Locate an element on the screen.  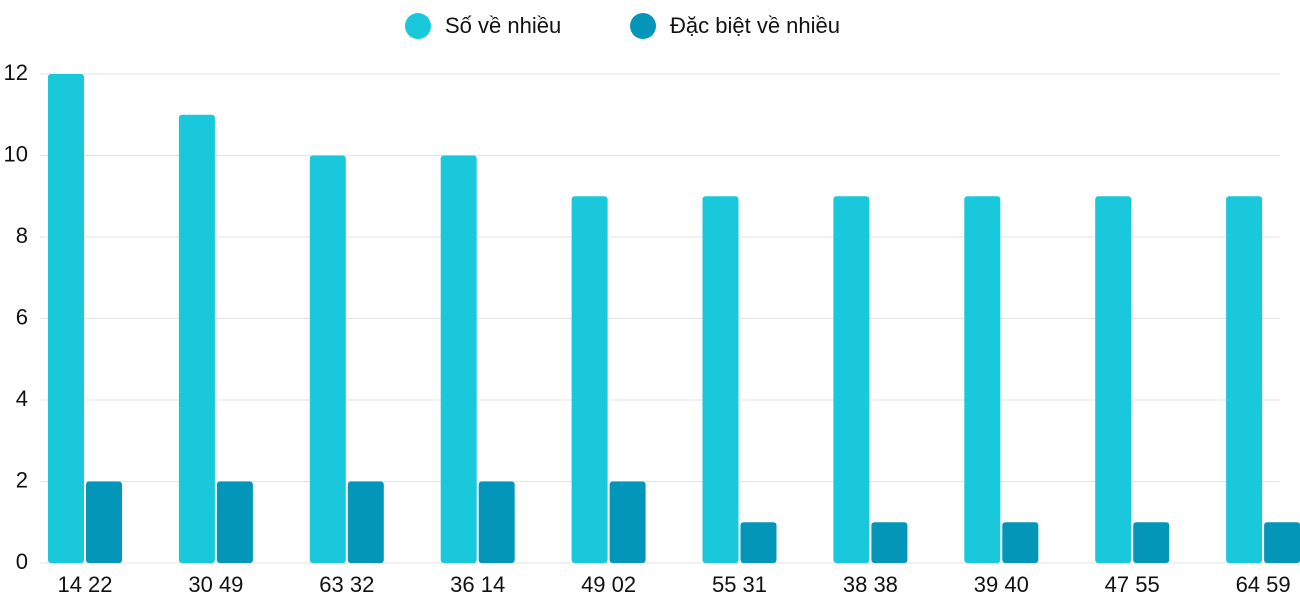
x-tick-label: 14 22 is located at coordinates (84, 584).